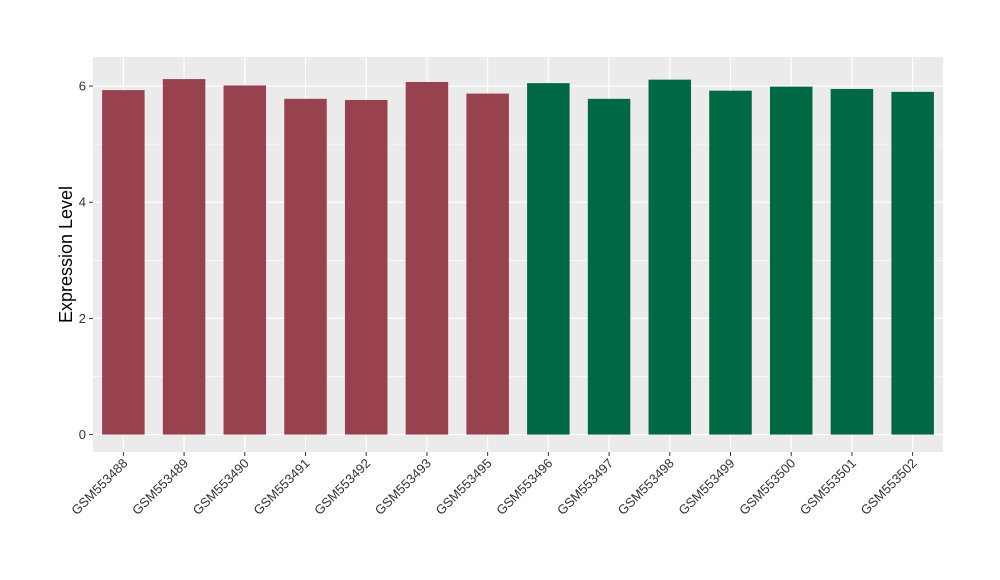 The image size is (1000, 580). What do you see at coordinates (160, 487) in the screenshot?
I see `x-tick-label: GSM553489` at bounding box center [160, 487].